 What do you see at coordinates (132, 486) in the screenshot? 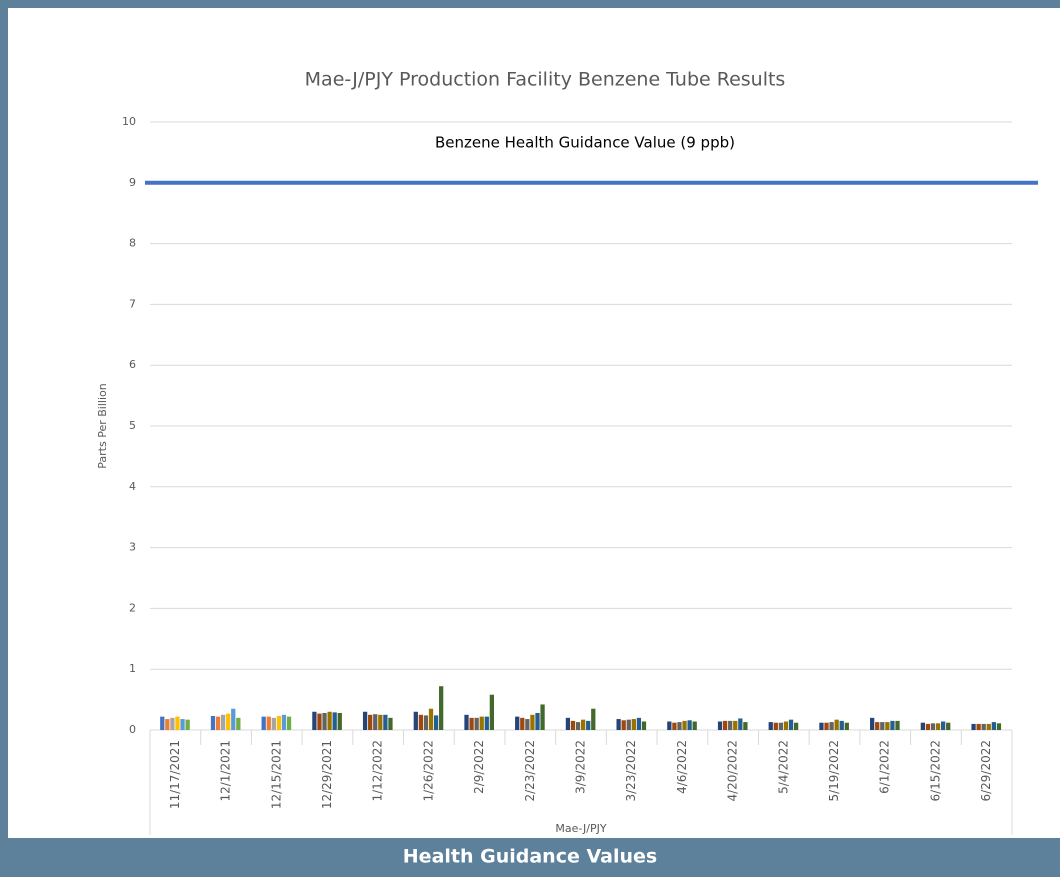
I see `y-tick-label: 4` at bounding box center [132, 486].